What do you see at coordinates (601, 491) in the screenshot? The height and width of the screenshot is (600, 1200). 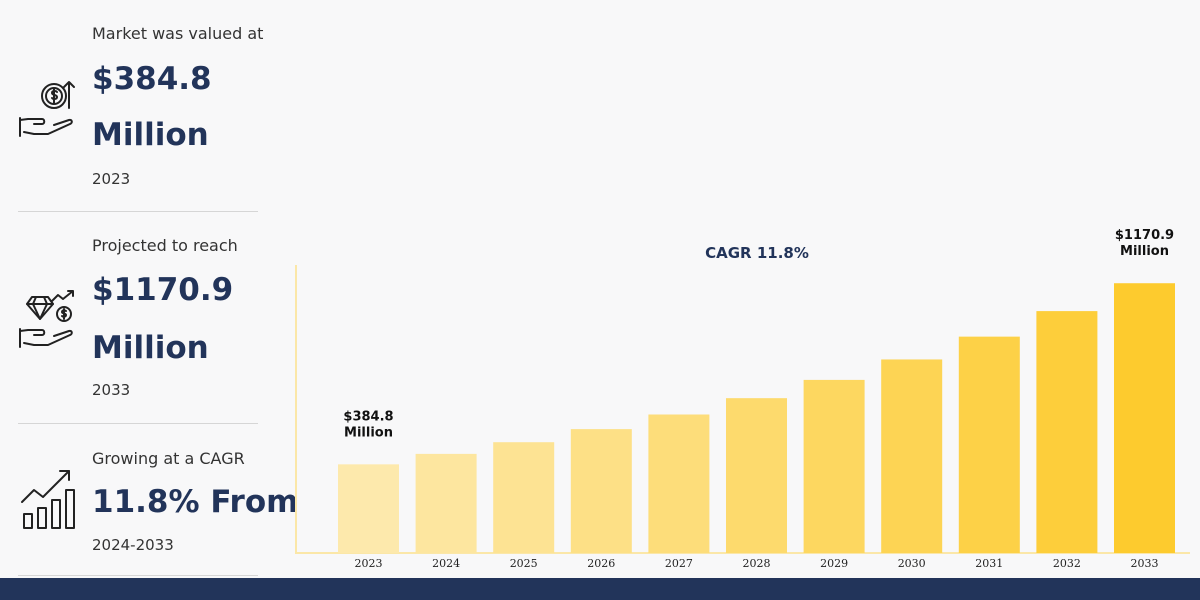 I see `bar-2026` at bounding box center [601, 491].